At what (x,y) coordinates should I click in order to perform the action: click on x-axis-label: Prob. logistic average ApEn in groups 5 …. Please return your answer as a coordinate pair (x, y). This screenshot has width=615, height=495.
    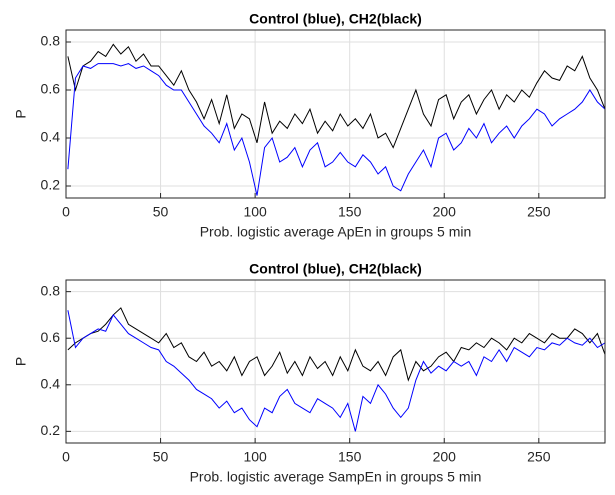
    Looking at the image, I should click on (336, 232).